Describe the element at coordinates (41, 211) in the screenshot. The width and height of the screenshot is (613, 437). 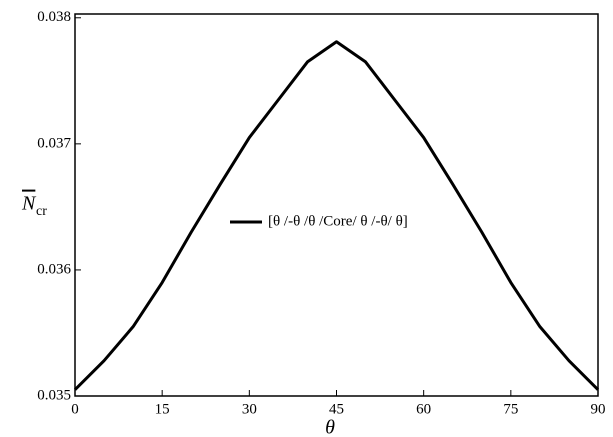
I see `y-axis-label-sub: cr` at that location.